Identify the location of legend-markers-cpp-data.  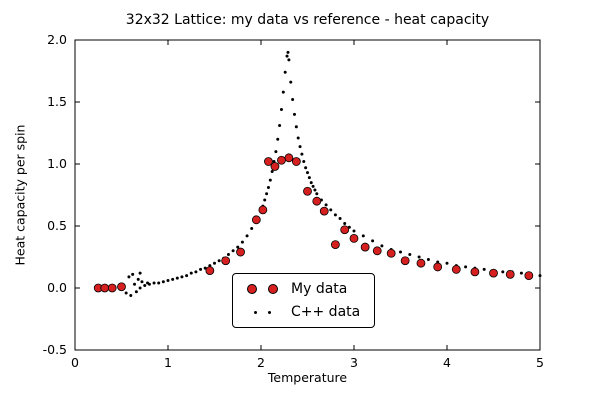
(262, 312).